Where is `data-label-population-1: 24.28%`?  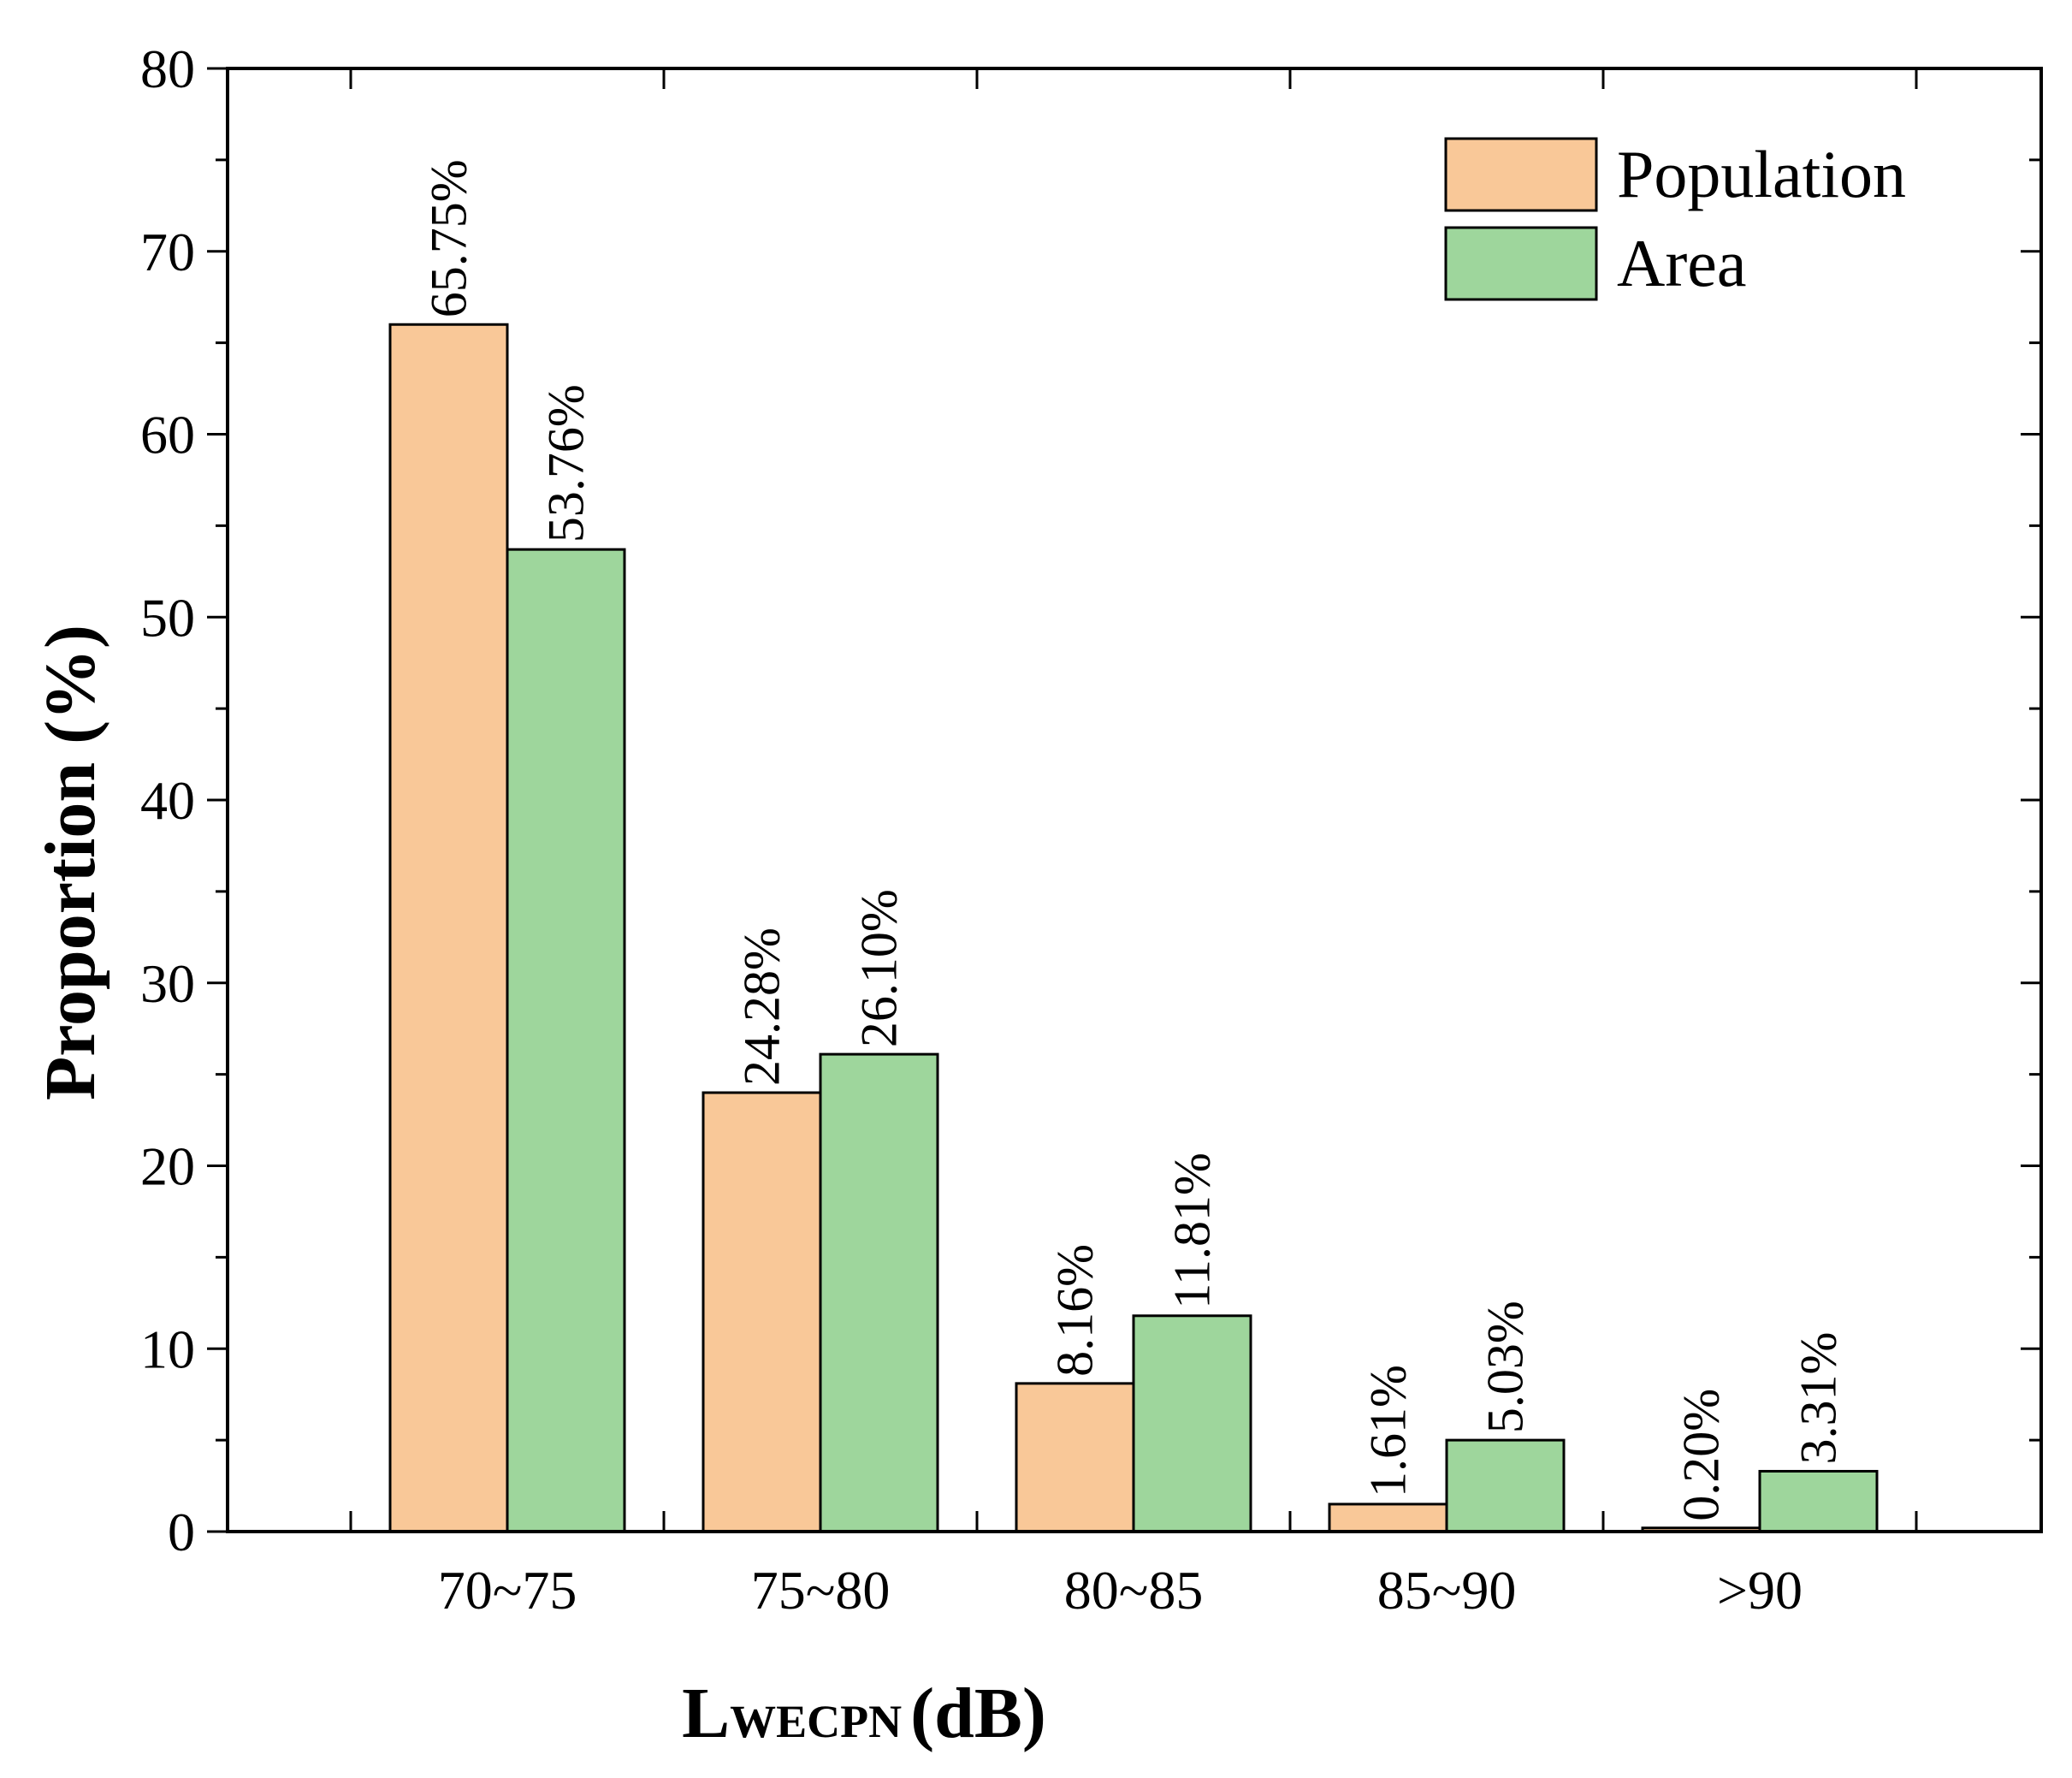 data-label-population-1: 24.28% is located at coordinates (762, 1007).